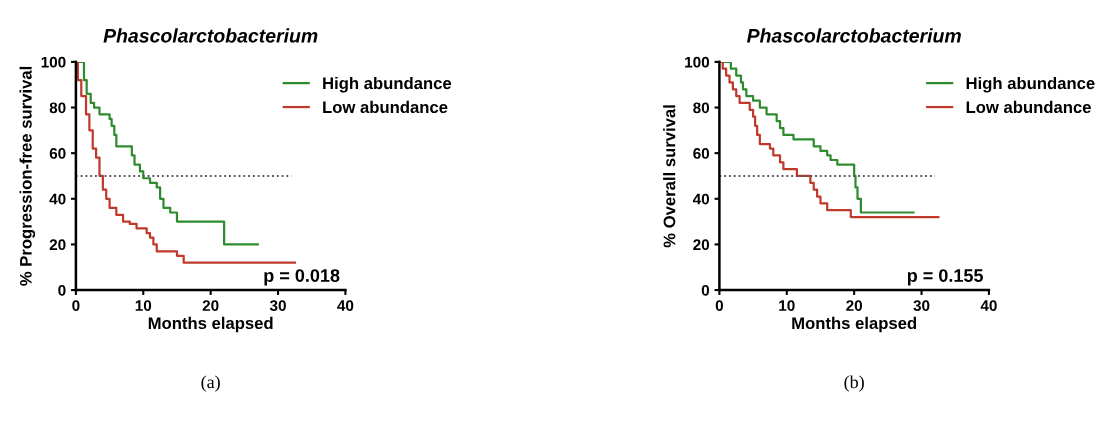 Image resolution: width=1100 pixels, height=421 pixels. I want to click on annotation: p = 0.018, so click(302, 277).